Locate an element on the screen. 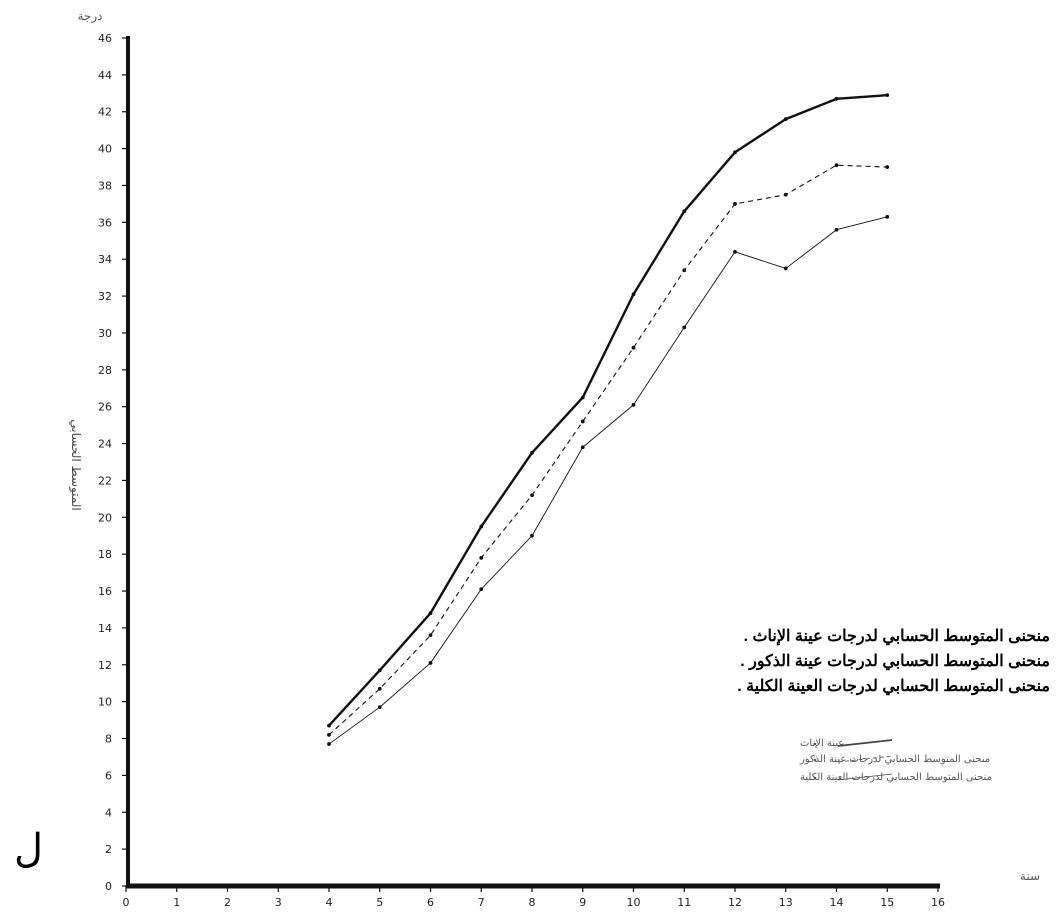 The image size is (1061, 916). x-tick-label: 15 is located at coordinates (887, 902).